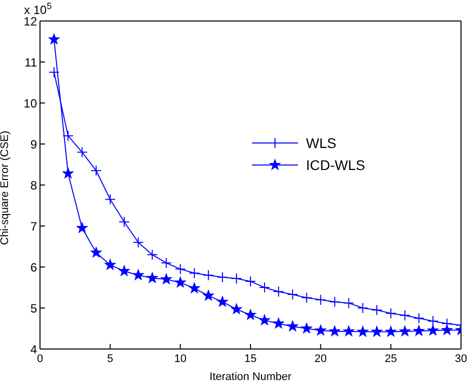 This screenshot has height=385, width=474. What do you see at coordinates (40, 358) in the screenshot?
I see `x-tick-label: 0` at bounding box center [40, 358].